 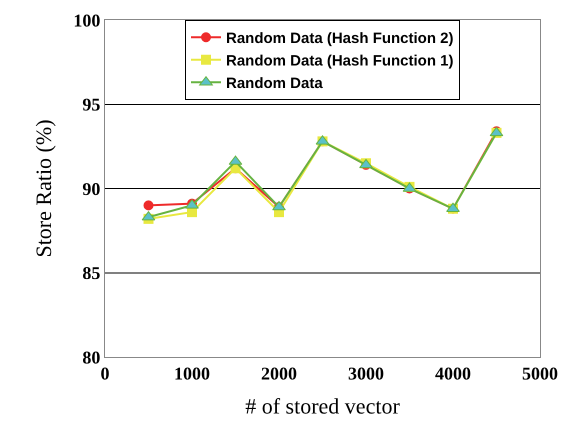 I want to click on legend-label: Random Data, so click(x=275, y=83).